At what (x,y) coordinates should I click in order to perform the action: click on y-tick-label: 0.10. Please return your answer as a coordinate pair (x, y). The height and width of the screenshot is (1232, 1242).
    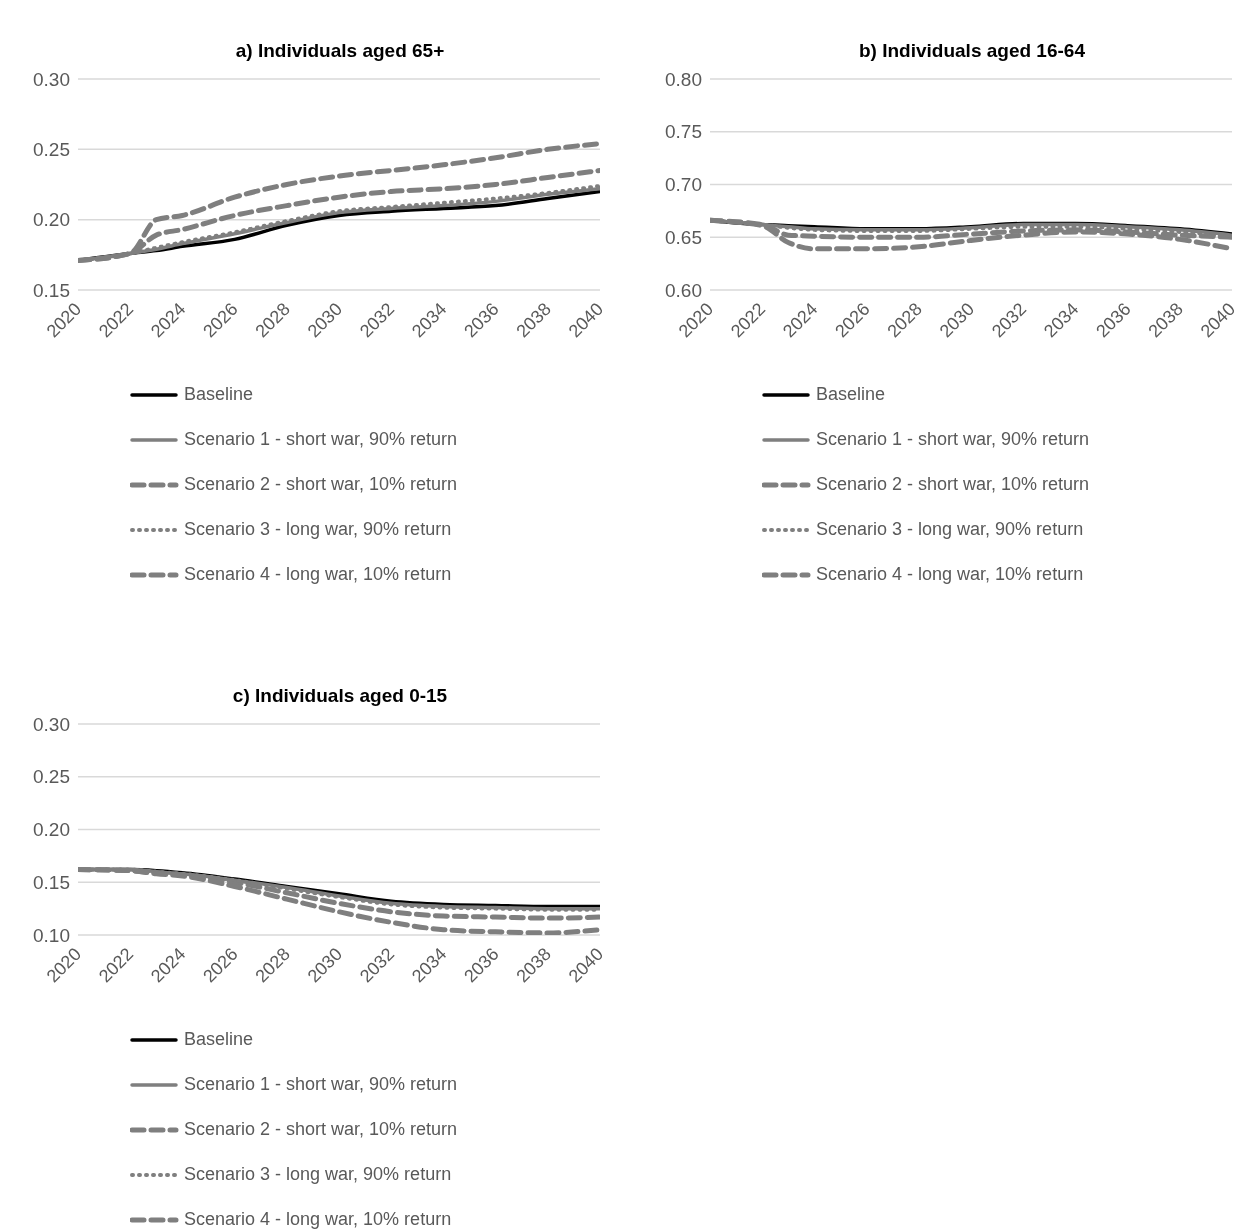
    Looking at the image, I should click on (51, 935).